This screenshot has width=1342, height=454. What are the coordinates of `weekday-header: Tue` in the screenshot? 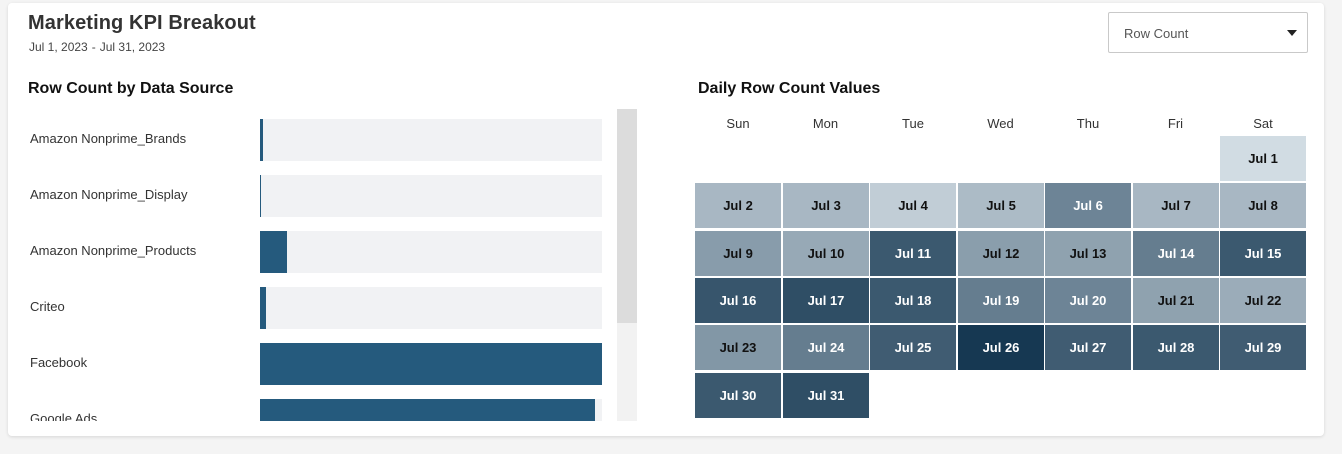 It's located at (913, 123).